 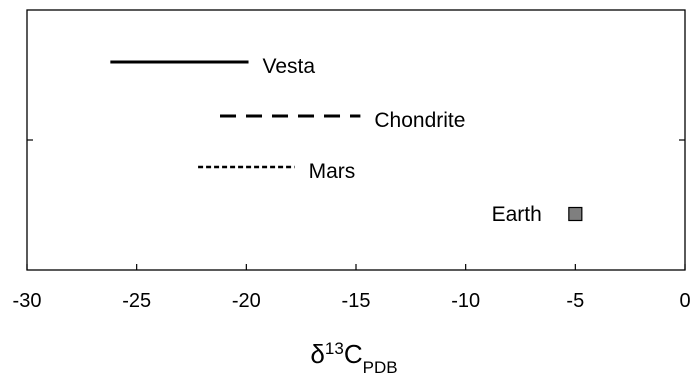 What do you see at coordinates (289, 66) in the screenshot?
I see `vesta-label: Vesta` at bounding box center [289, 66].